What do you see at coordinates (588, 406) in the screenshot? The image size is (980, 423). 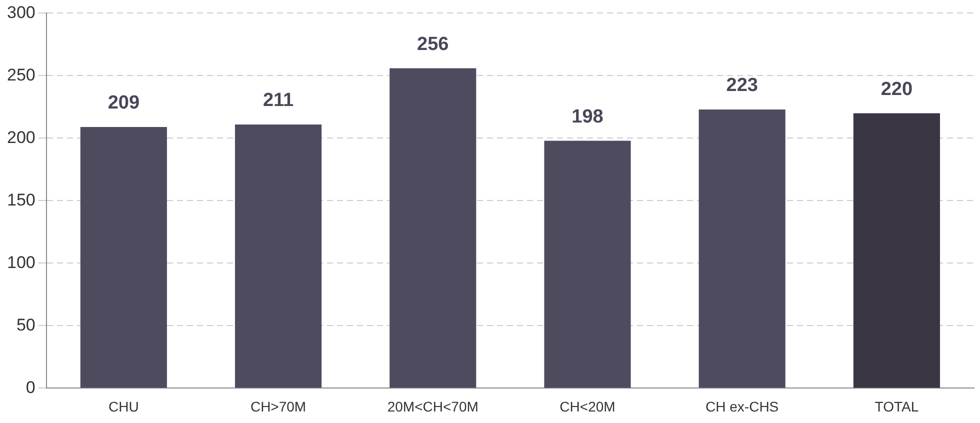 I see `x-tick-label: CH<20M` at bounding box center [588, 406].